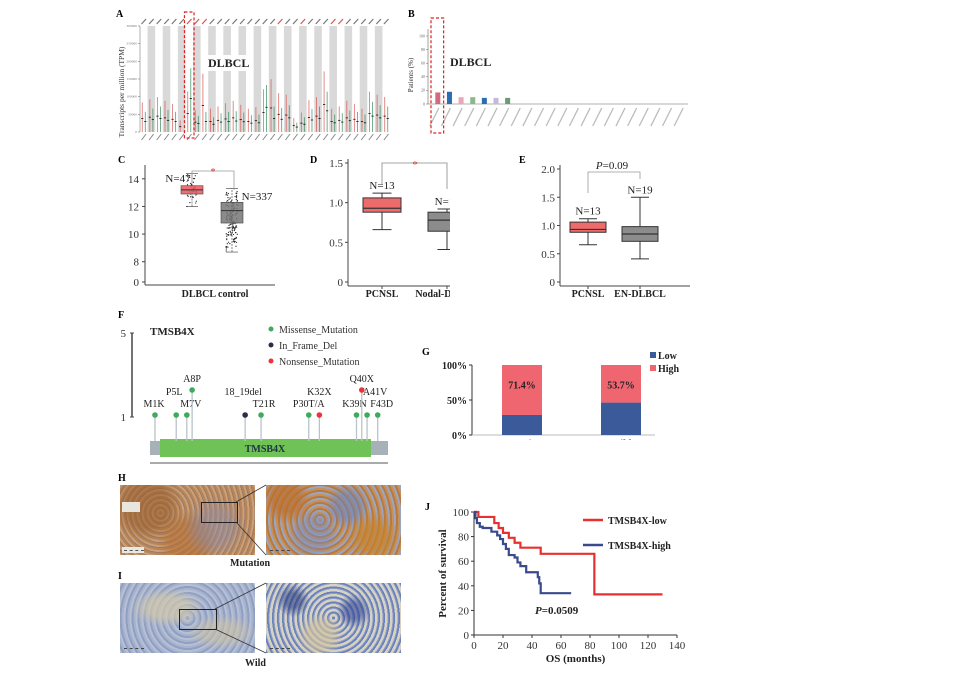 Image resolution: width=954 pixels, height=684 pixels. What do you see at coordinates (470, 62) in the screenshot?
I see `panel-b-annotation: DLBCL` at bounding box center [470, 62].